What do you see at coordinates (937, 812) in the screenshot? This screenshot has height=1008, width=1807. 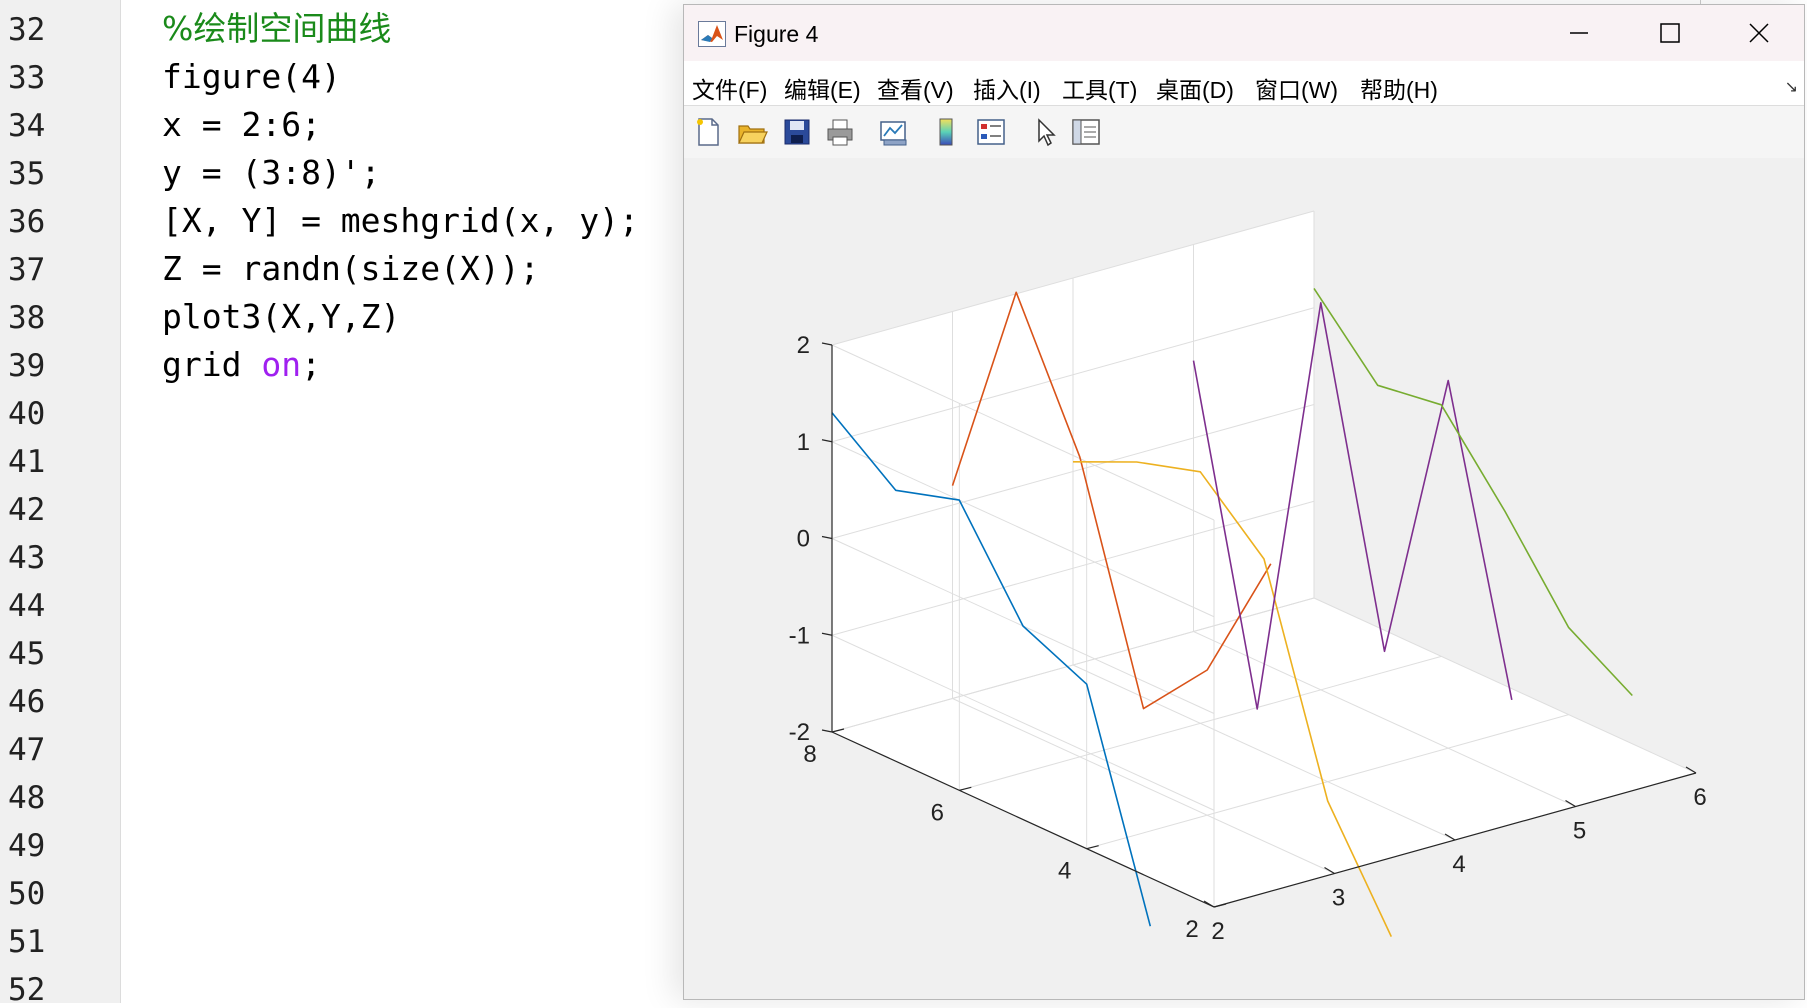 I see `y-tick-label: 6` at bounding box center [937, 812].